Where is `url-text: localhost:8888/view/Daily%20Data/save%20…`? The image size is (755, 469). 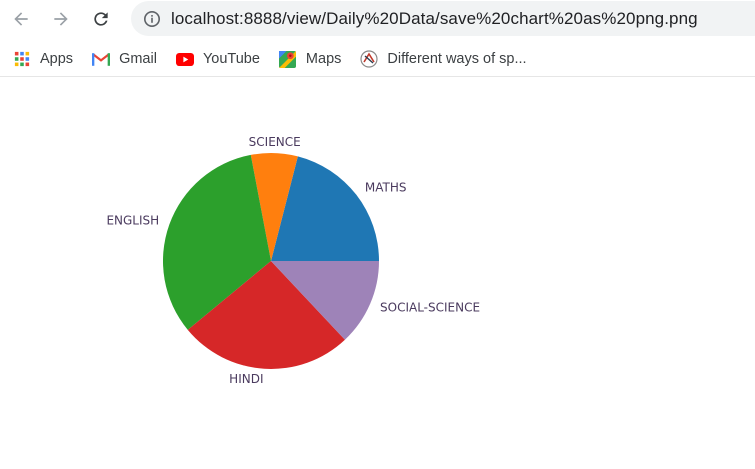
url-text: localhost:8888/view/Daily%20Data/save%20… is located at coordinates (434, 18).